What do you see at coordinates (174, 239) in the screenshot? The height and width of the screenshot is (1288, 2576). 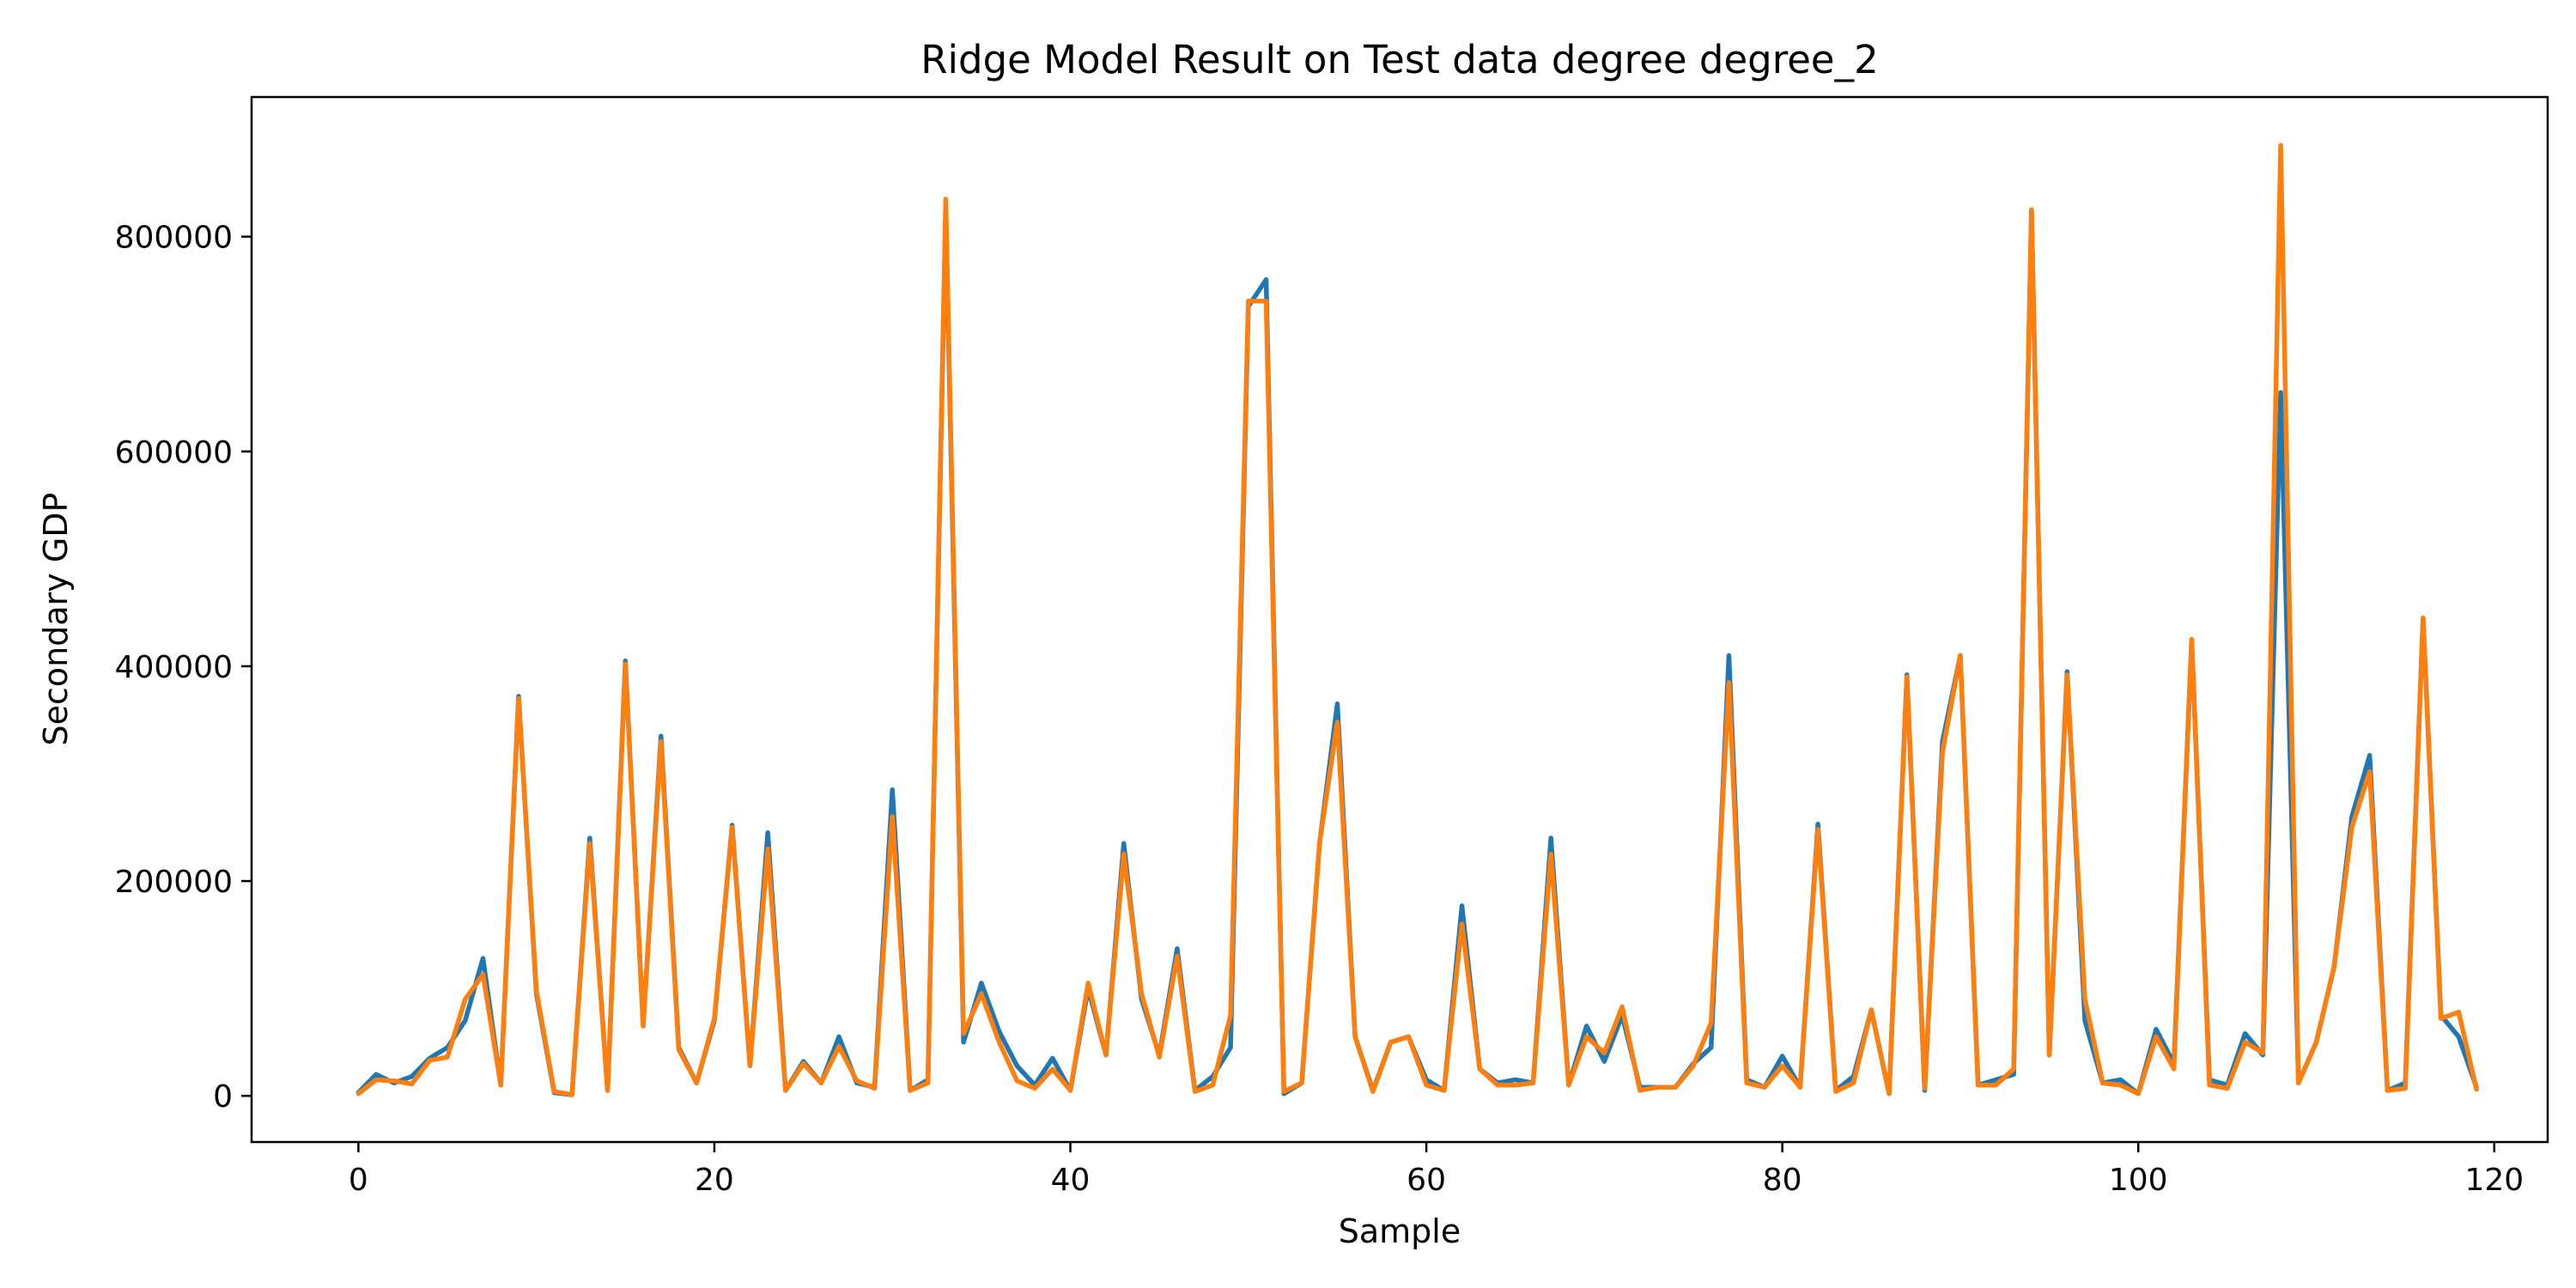 I see `y-tick-label: 800000` at bounding box center [174, 239].